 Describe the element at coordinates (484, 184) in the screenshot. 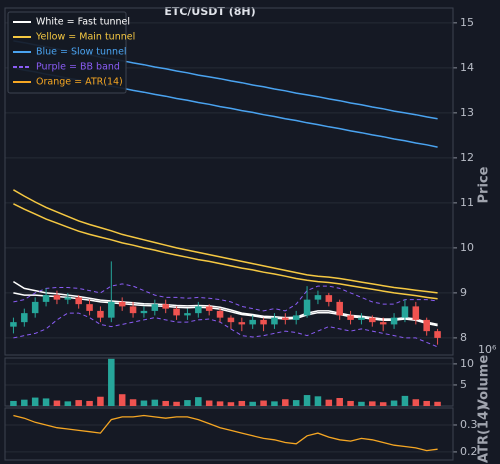

I see `y-axis-label: Price` at that location.